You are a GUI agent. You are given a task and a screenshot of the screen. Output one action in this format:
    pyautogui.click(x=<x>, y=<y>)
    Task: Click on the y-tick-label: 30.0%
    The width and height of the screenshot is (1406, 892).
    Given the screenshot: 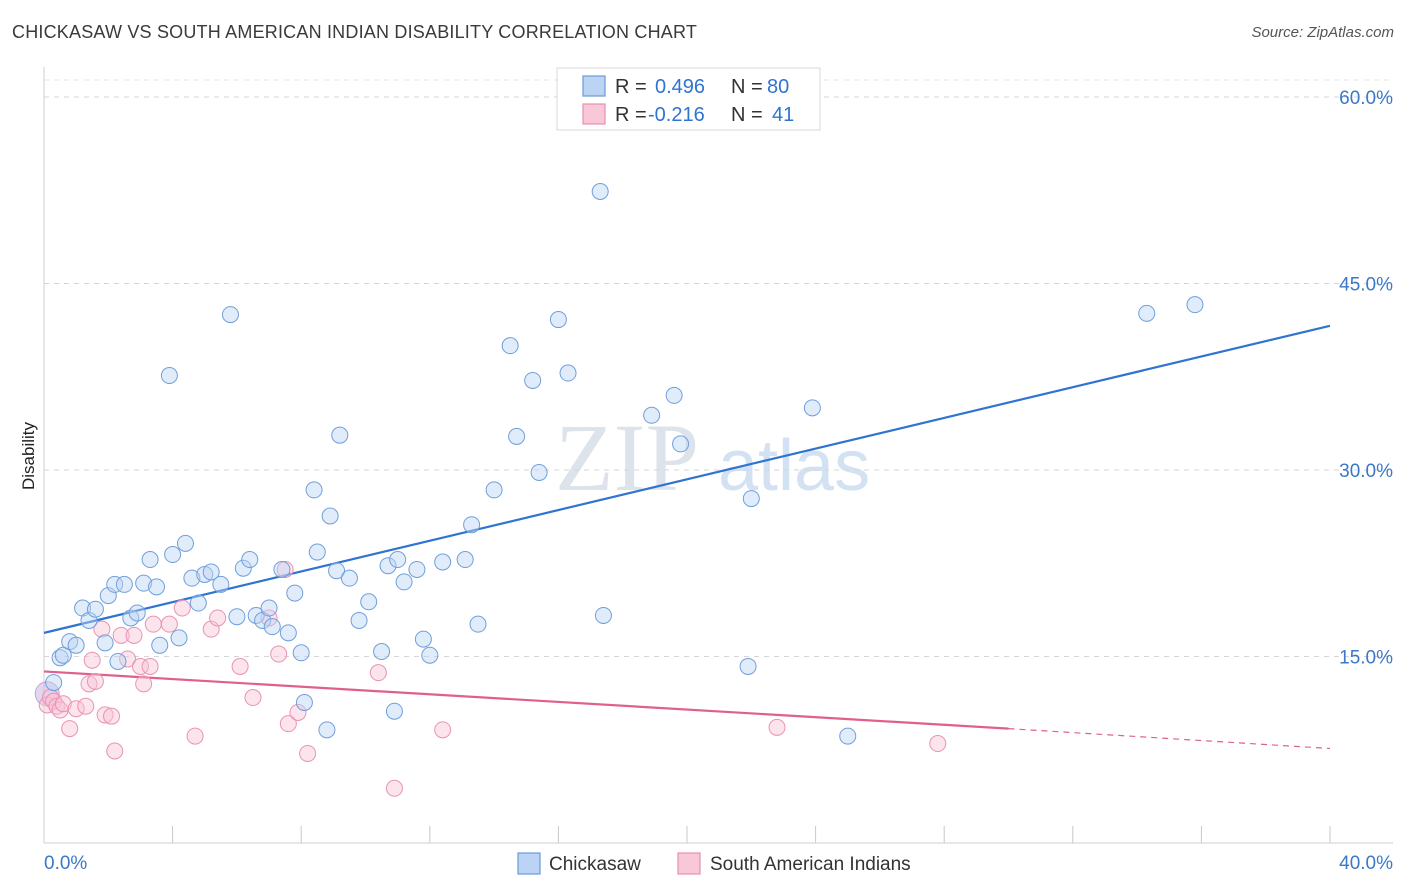 What is the action you would take?
    pyautogui.click(x=1366, y=471)
    